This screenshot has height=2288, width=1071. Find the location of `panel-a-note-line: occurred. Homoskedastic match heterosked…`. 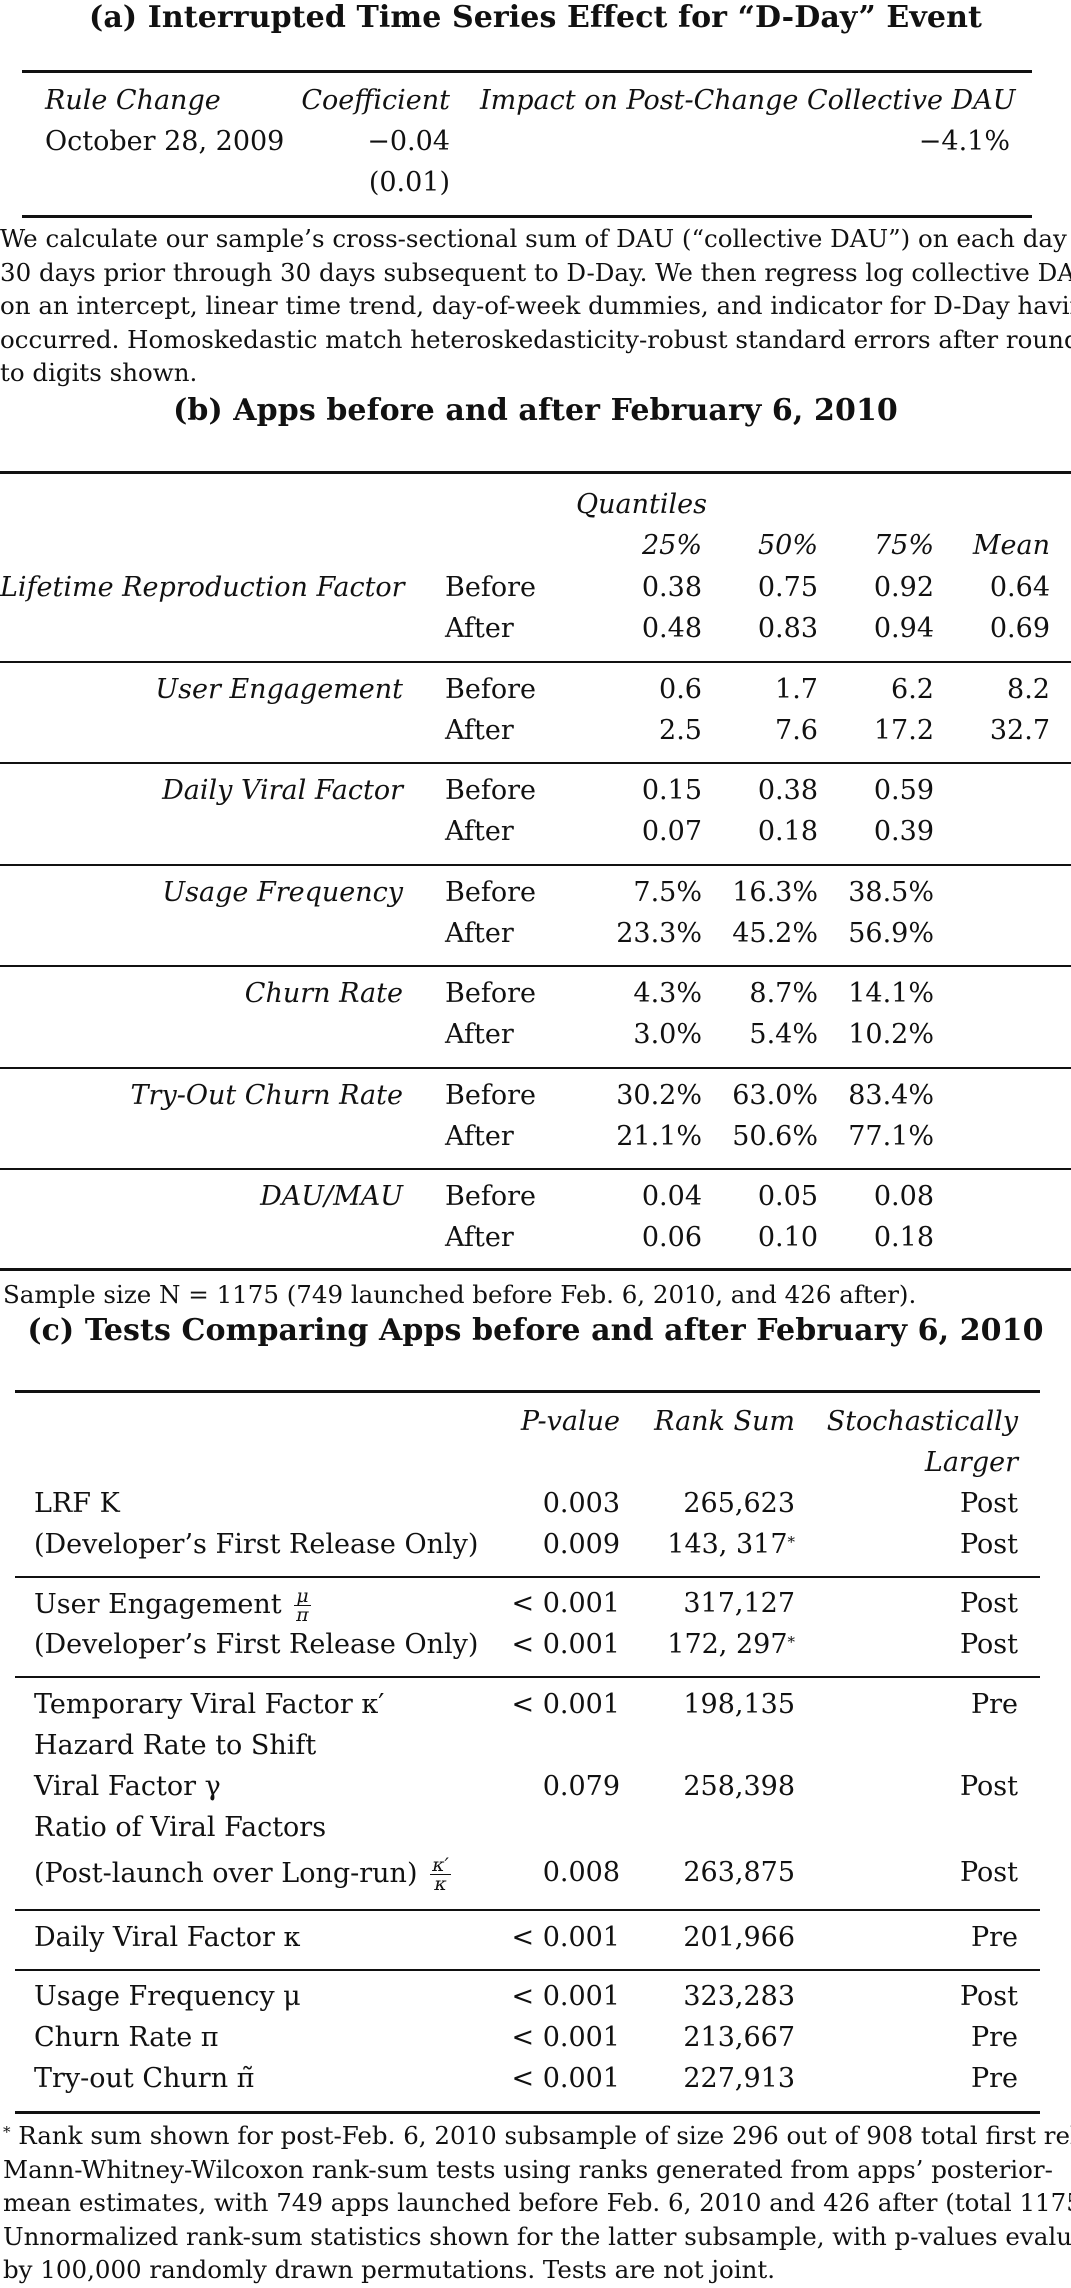

panel-a-note-line: occurred. Homoskedastic match heterosked… is located at coordinates (535, 339).